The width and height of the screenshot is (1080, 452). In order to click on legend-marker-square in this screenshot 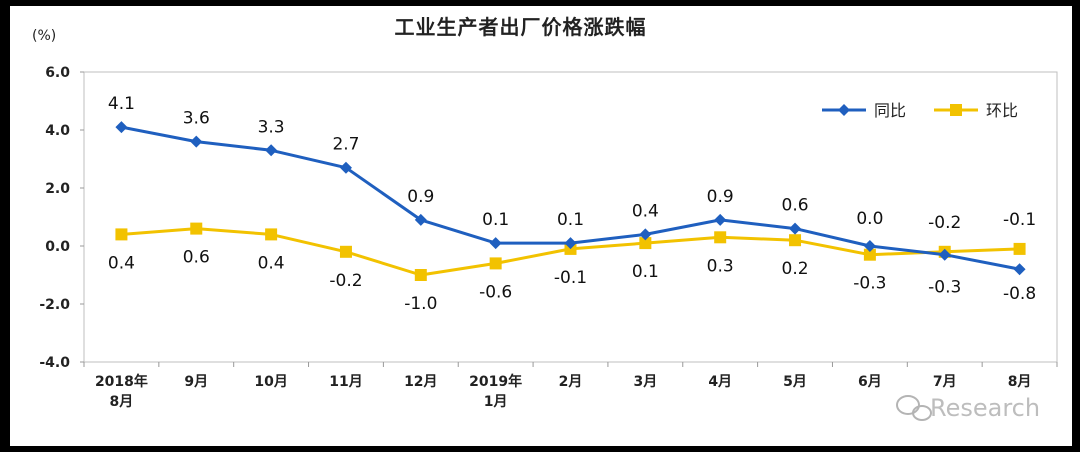, I will do `click(956, 110)`.